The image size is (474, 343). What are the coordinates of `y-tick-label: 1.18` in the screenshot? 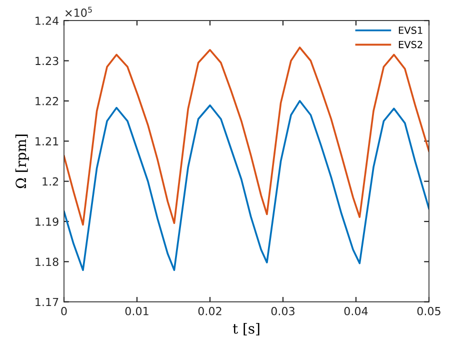 It's located at (47, 262).